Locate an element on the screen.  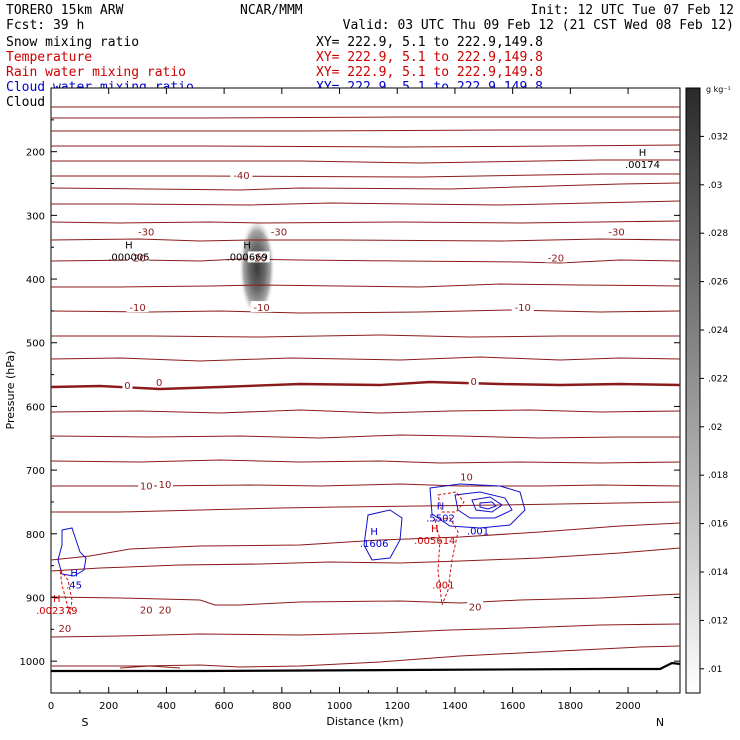
x-tick-label: 1800 is located at coordinates (570, 706).